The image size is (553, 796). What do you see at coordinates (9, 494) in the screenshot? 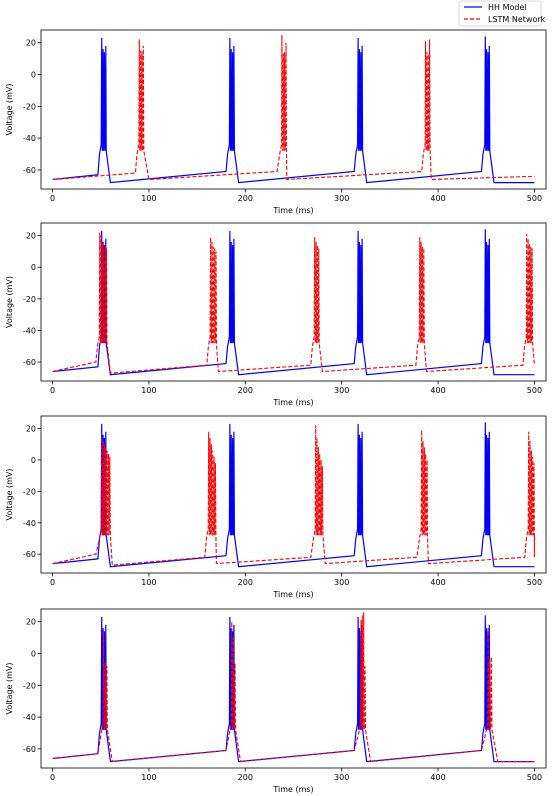
I see `y-axis-label-3: Voltage (mV)` at bounding box center [9, 494].